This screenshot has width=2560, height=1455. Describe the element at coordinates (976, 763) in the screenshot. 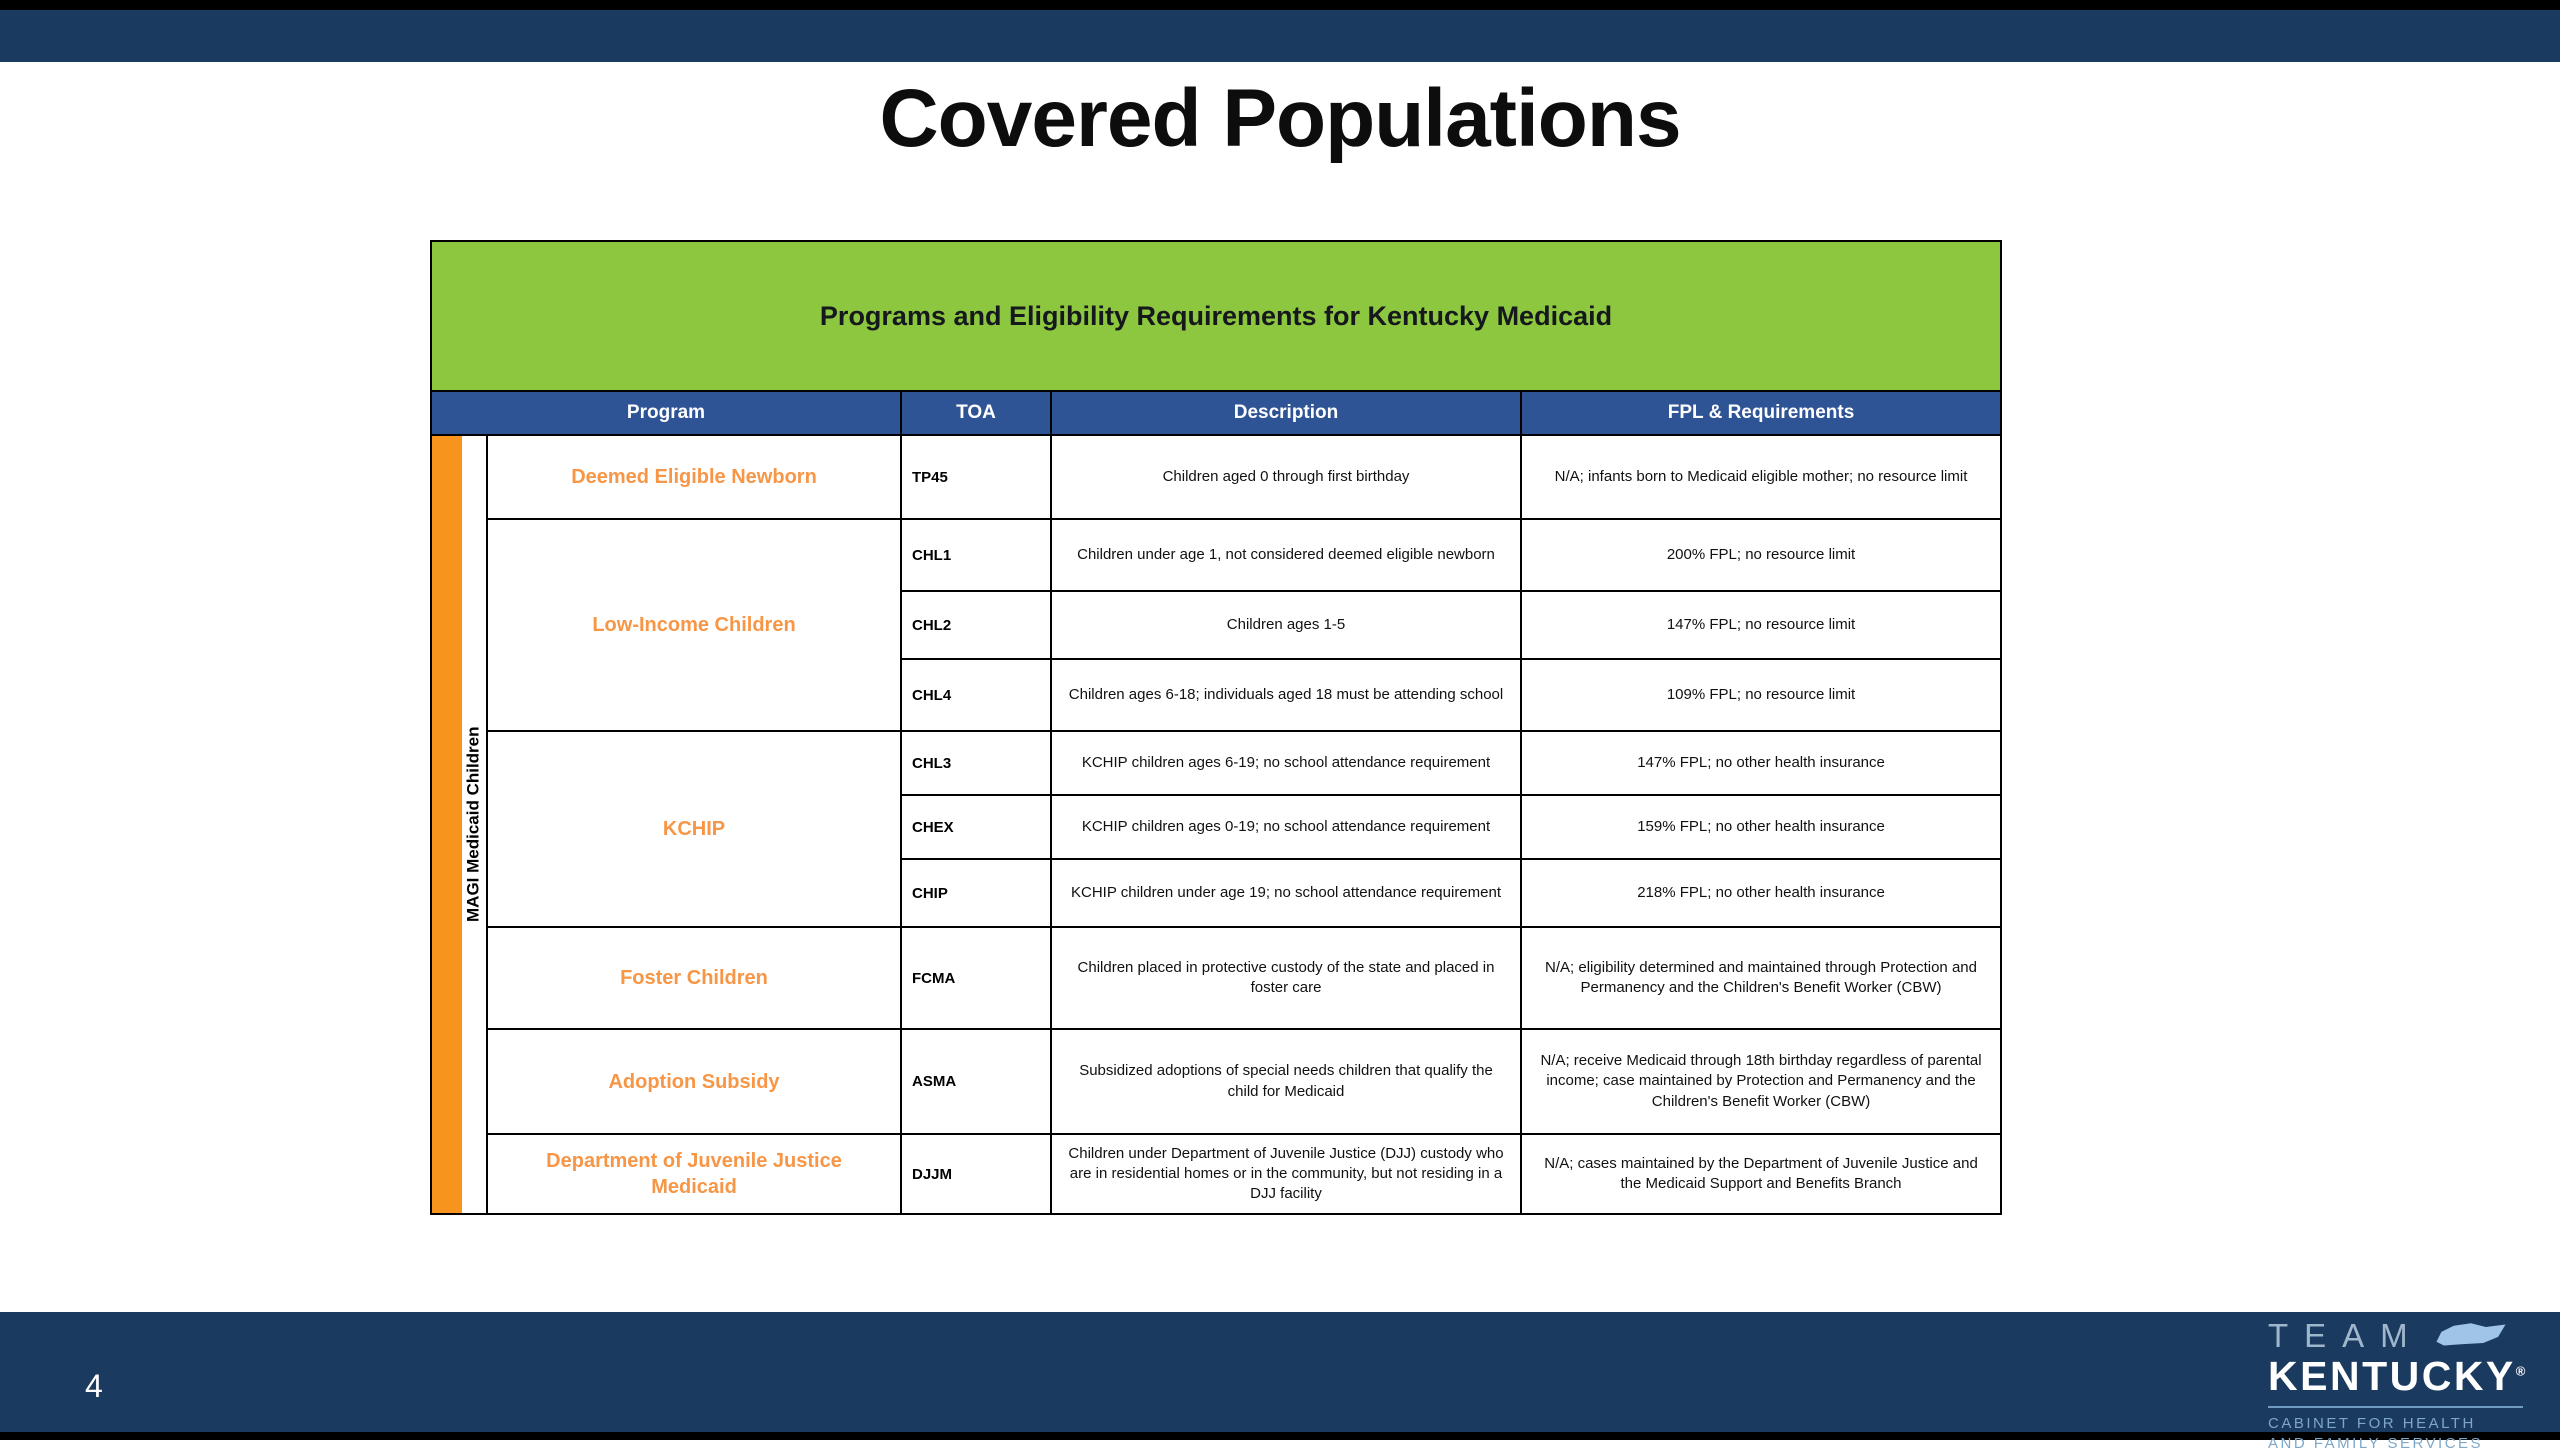

I see `toa-cell: CHL3` at that location.